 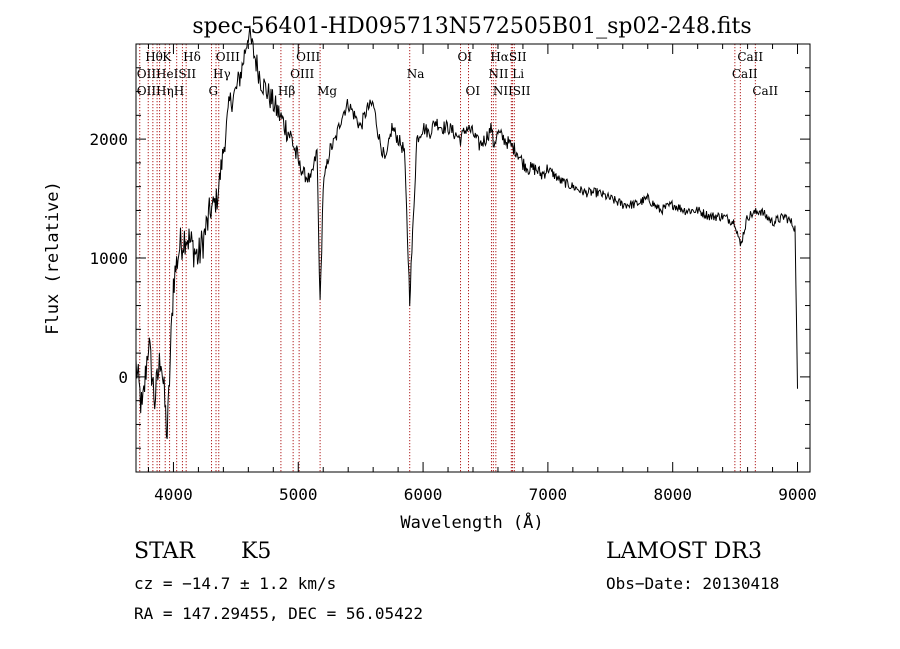 What do you see at coordinates (506, 74) in the screenshot?
I see `line-label-12: NII Li` at bounding box center [506, 74].